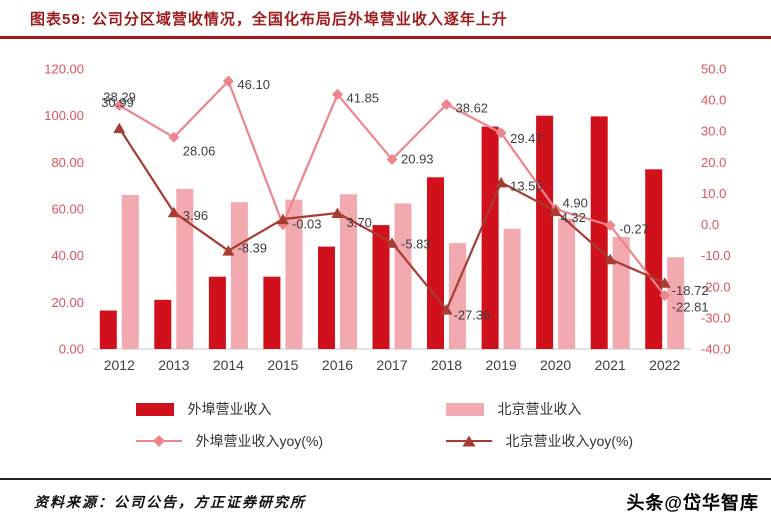  I want to click on data-label: -8.39, so click(252, 248).